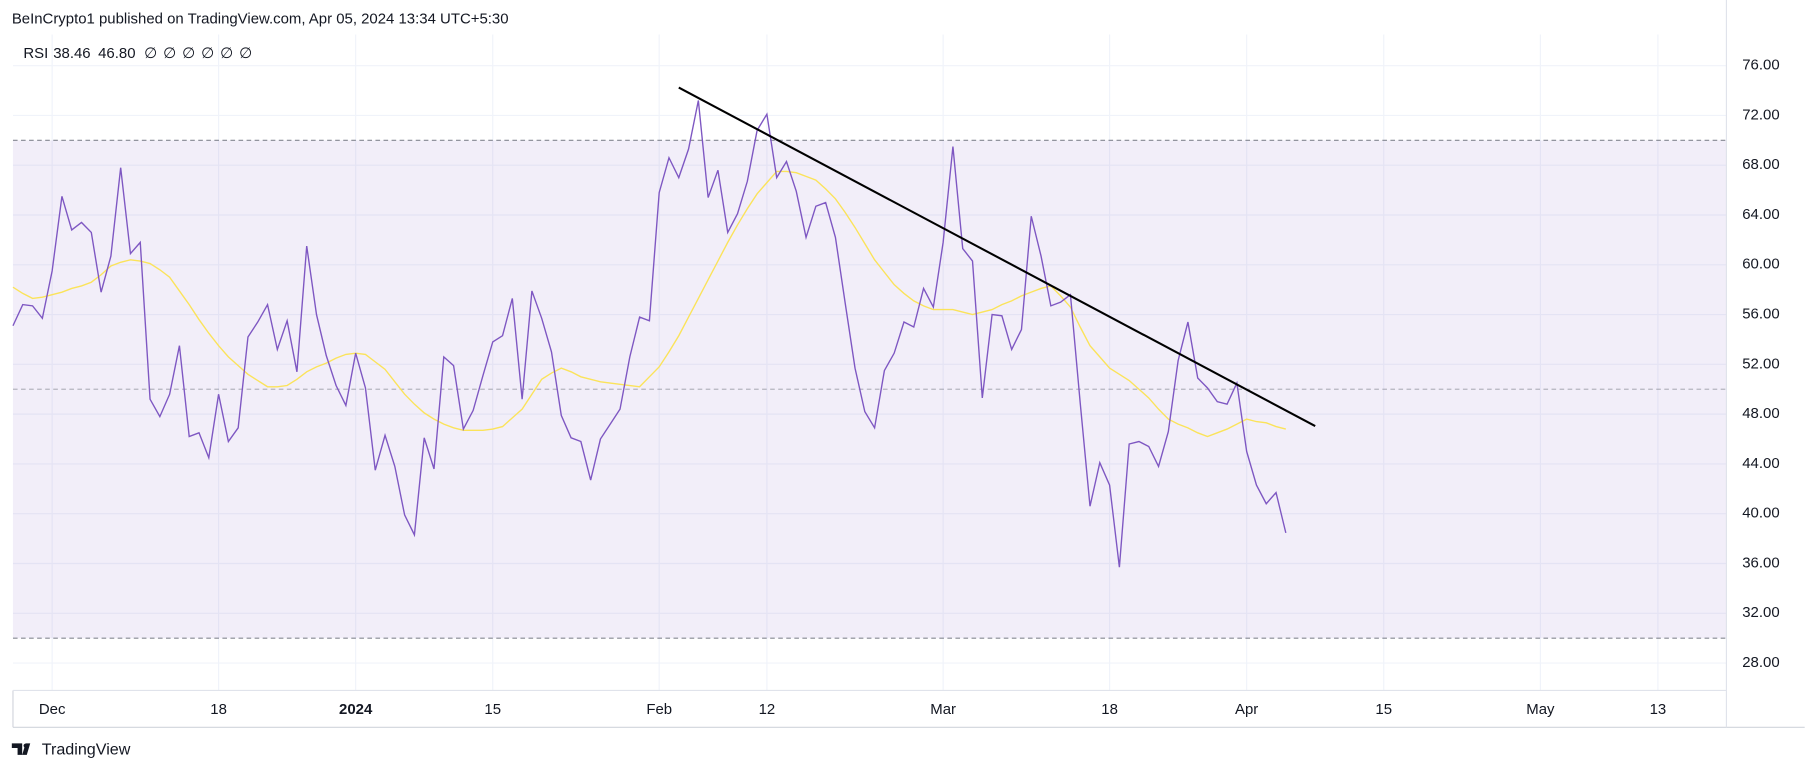  What do you see at coordinates (659, 709) in the screenshot?
I see `x-tick-label: Feb` at bounding box center [659, 709].